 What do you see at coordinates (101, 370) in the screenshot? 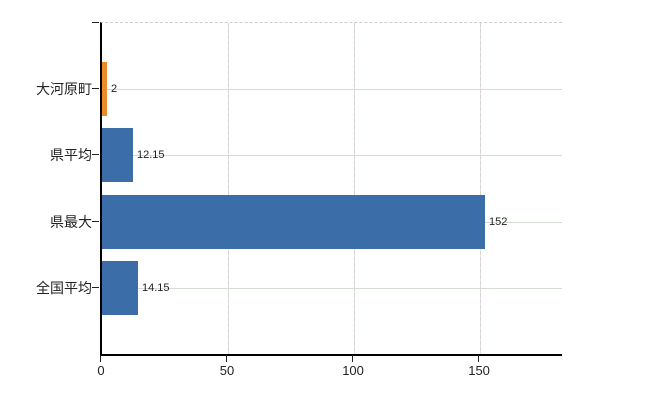
I see `x-tick-label: 0` at bounding box center [101, 370].